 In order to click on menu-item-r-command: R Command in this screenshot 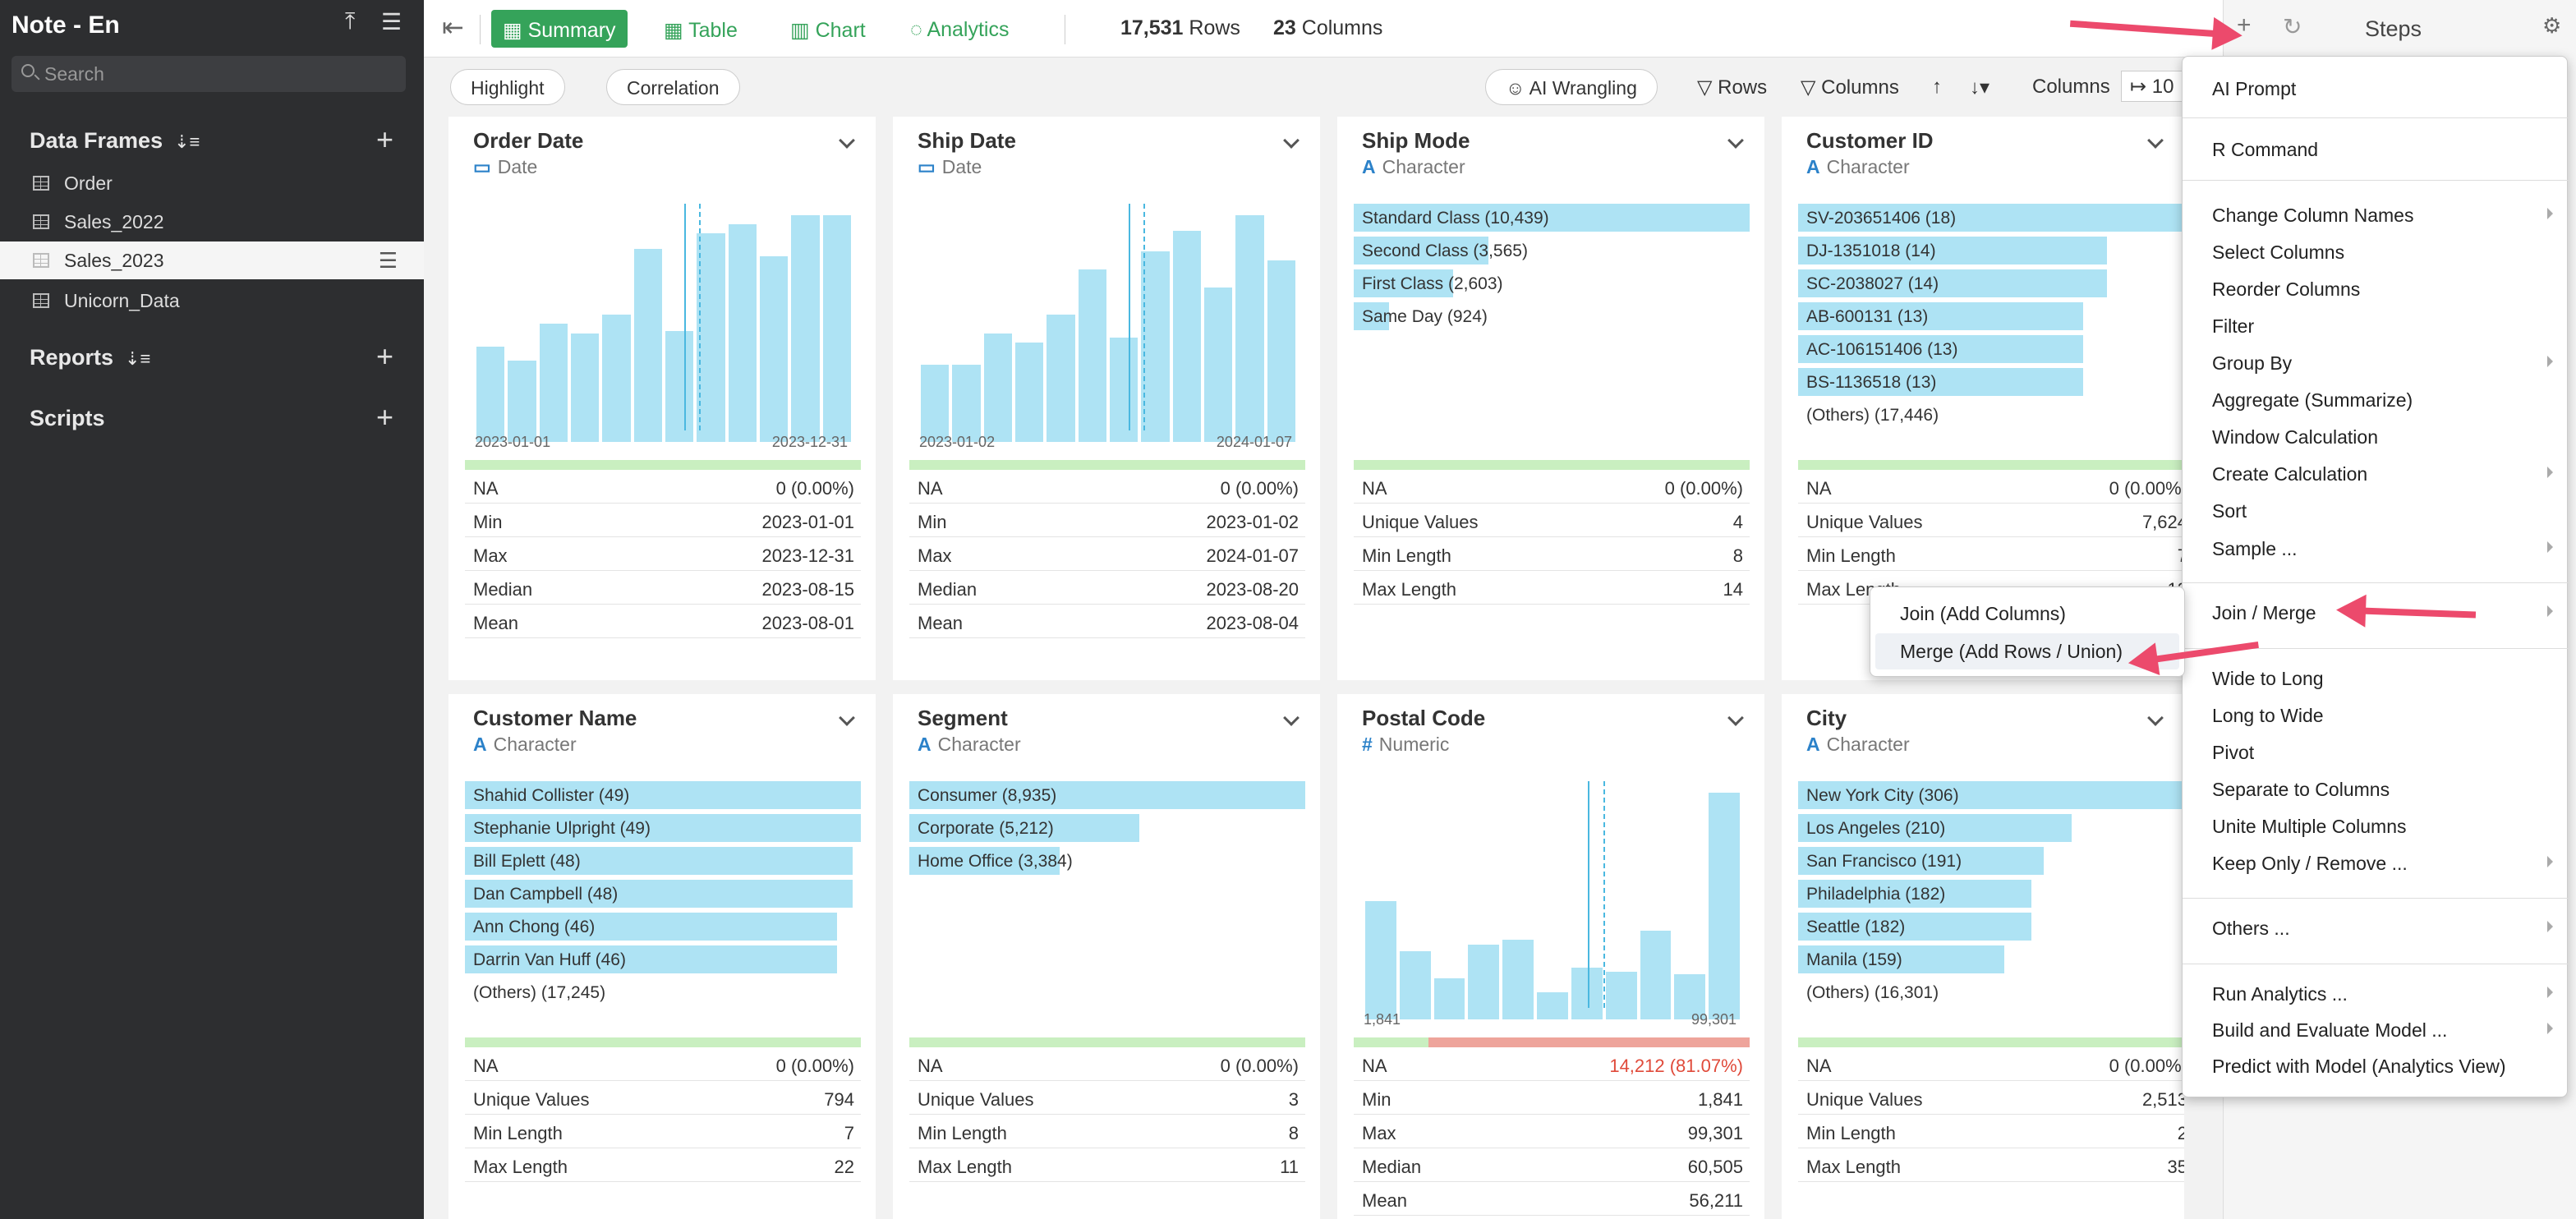, I will do `click(2265, 150)`.